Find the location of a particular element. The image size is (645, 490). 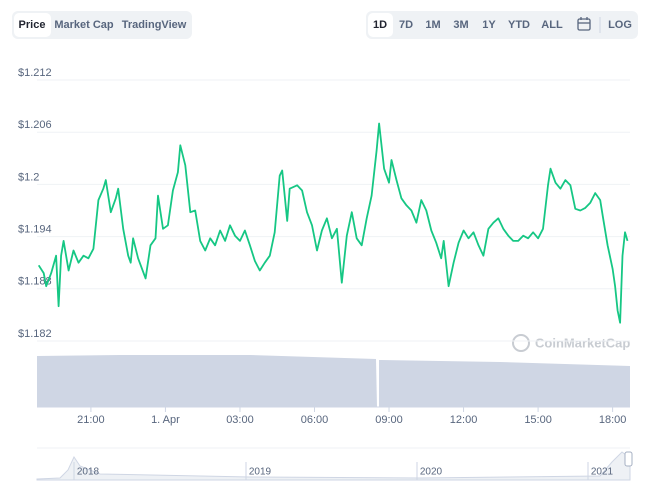

navigator-handle is located at coordinates (628, 459).